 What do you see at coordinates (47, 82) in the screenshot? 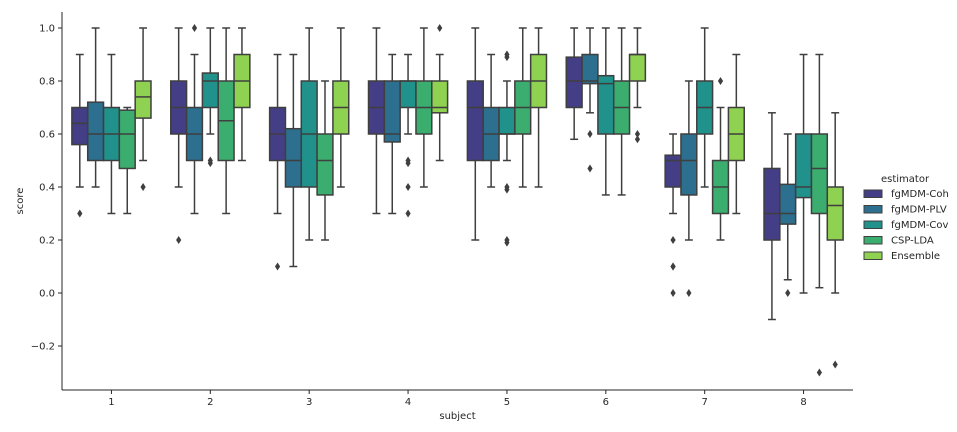
I see `y-tick-label: 0.8` at bounding box center [47, 82].